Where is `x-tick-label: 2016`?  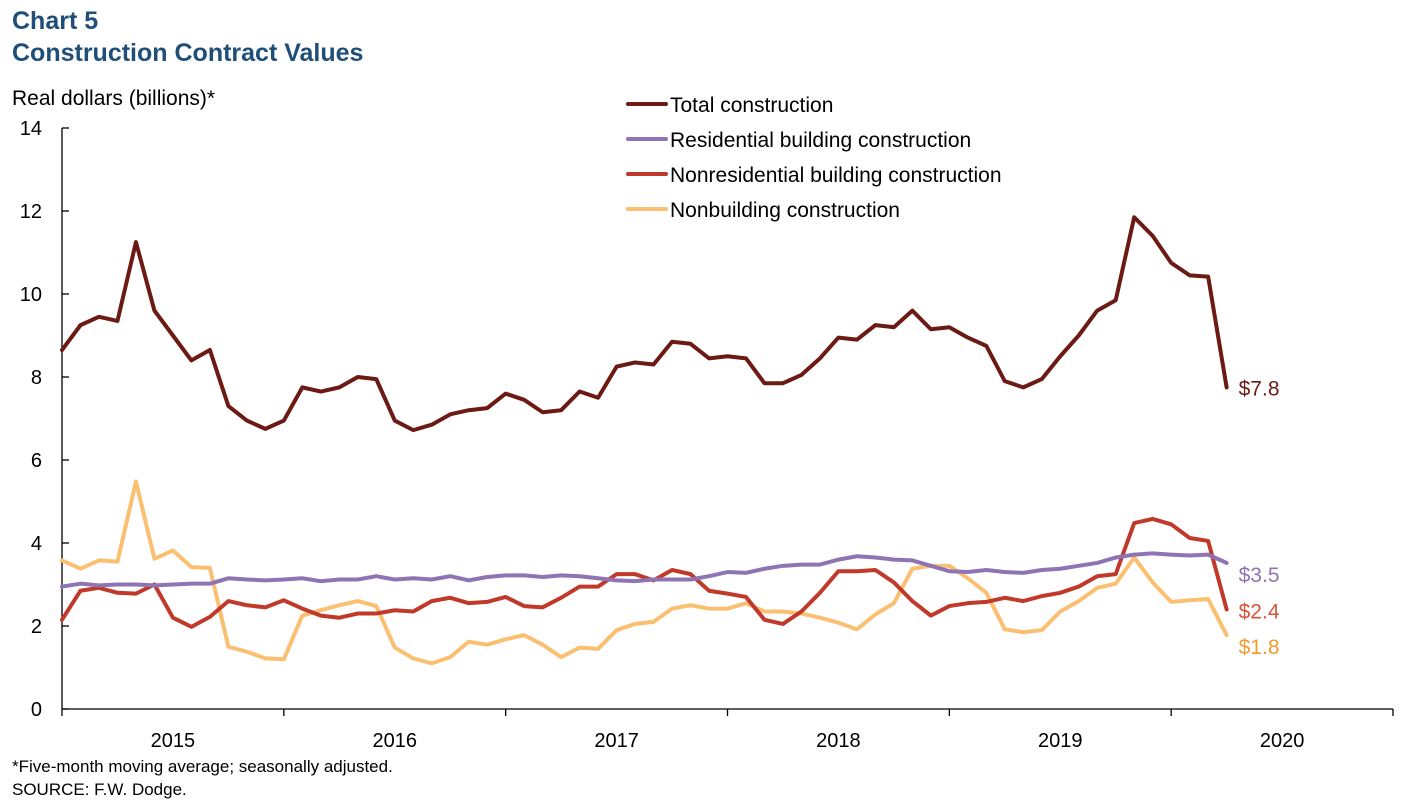
x-tick-label: 2016 is located at coordinates (395, 741).